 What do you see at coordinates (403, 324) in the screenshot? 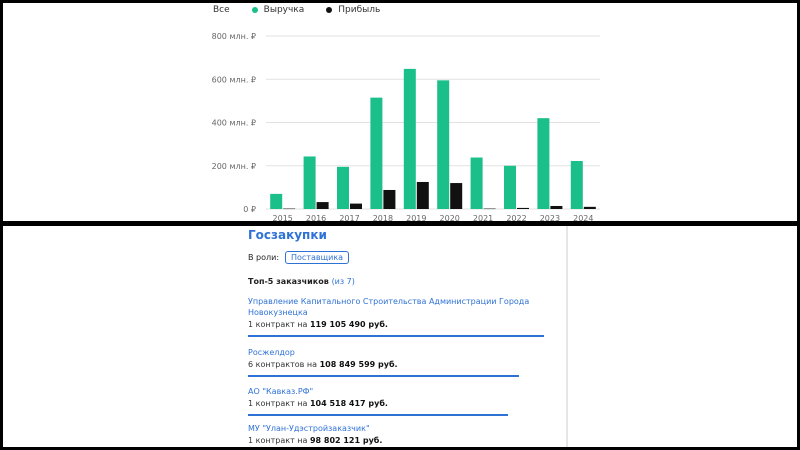
I see `customer-contracts: 1 контракт на 119 105 490 руб.` at bounding box center [403, 324].